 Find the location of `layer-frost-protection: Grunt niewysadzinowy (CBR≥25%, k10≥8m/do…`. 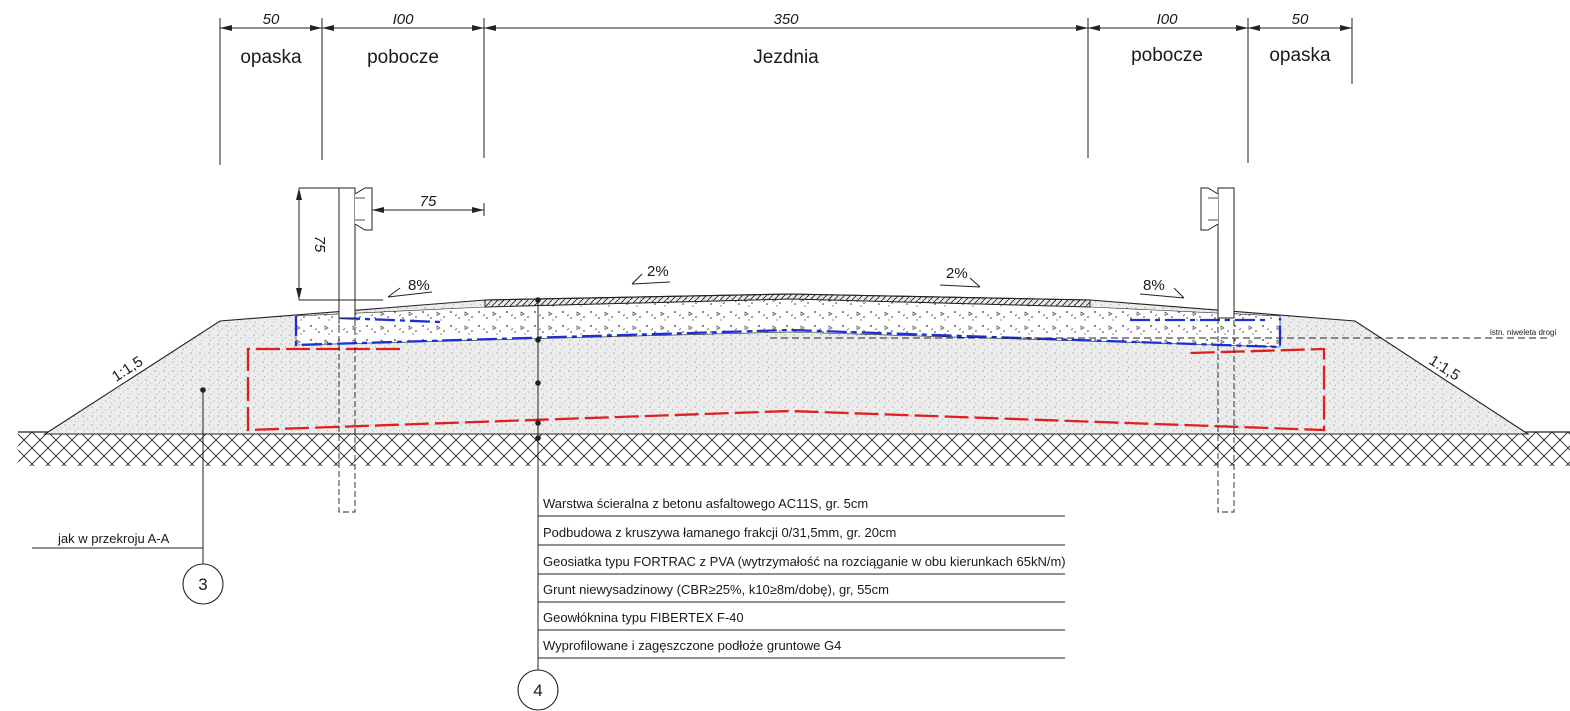

layer-frost-protection: Grunt niewysadzinowy (CBR≥25%, k10≥8m/do… is located at coordinates (716, 589).